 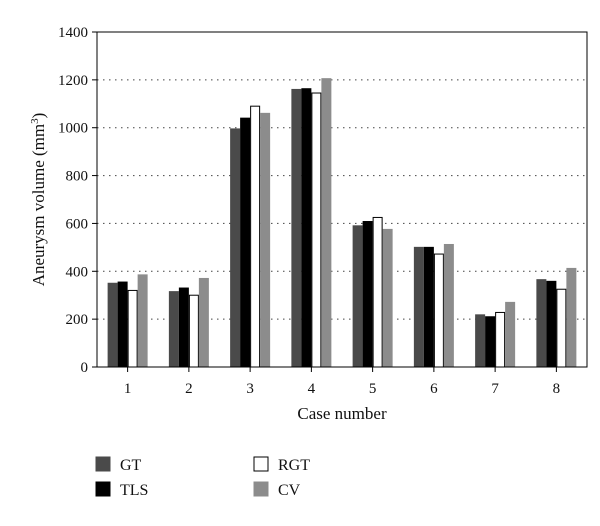 I want to click on y-tick-label: 0, so click(x=85, y=368).